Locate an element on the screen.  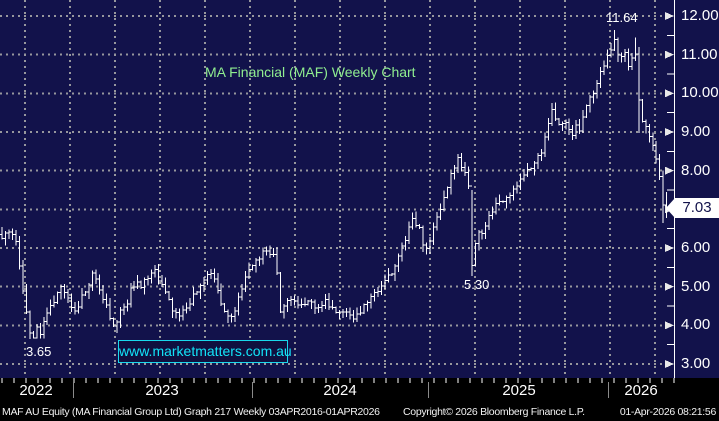
y-axis-label: 9.00 is located at coordinates (696, 131).